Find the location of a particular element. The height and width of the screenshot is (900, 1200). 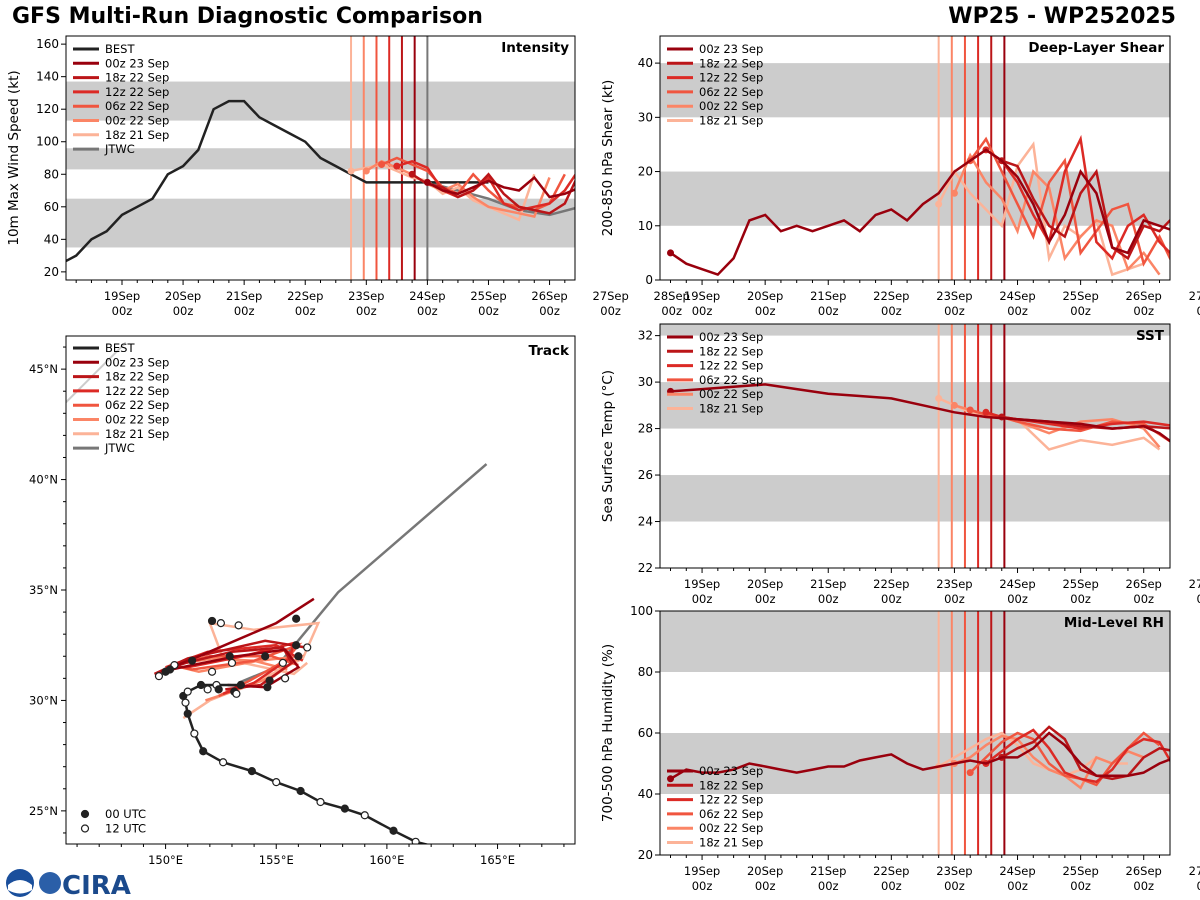

page-title: GFS Multi-Run Diagnostic Comparison is located at coordinates (247, 16).